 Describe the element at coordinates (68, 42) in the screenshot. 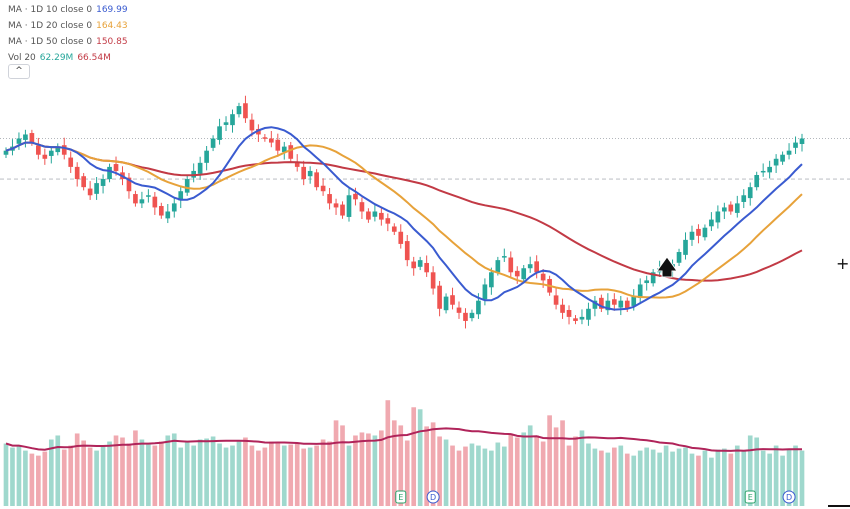

I see `legend-ma50: MA · 1D 50 close 0 150.85` at that location.